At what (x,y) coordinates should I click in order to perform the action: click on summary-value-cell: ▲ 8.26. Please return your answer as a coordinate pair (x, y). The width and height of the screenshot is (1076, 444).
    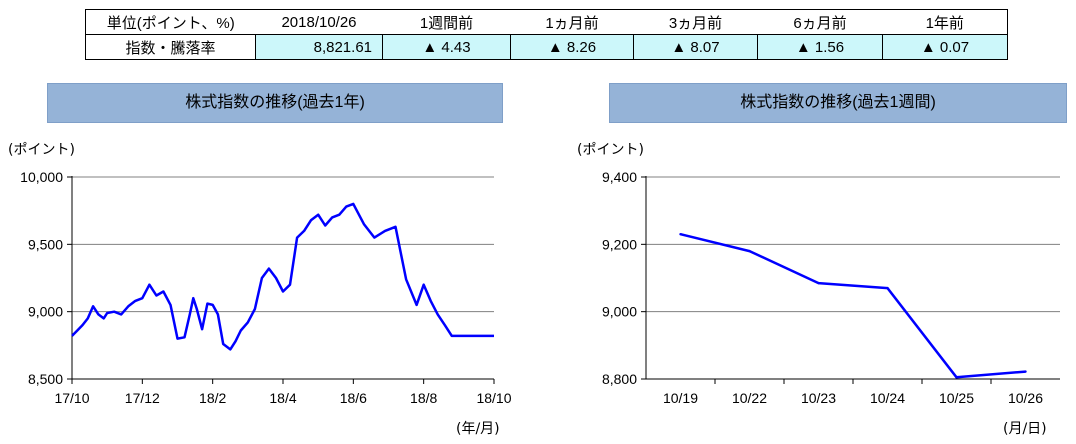
    Looking at the image, I should click on (572, 47).